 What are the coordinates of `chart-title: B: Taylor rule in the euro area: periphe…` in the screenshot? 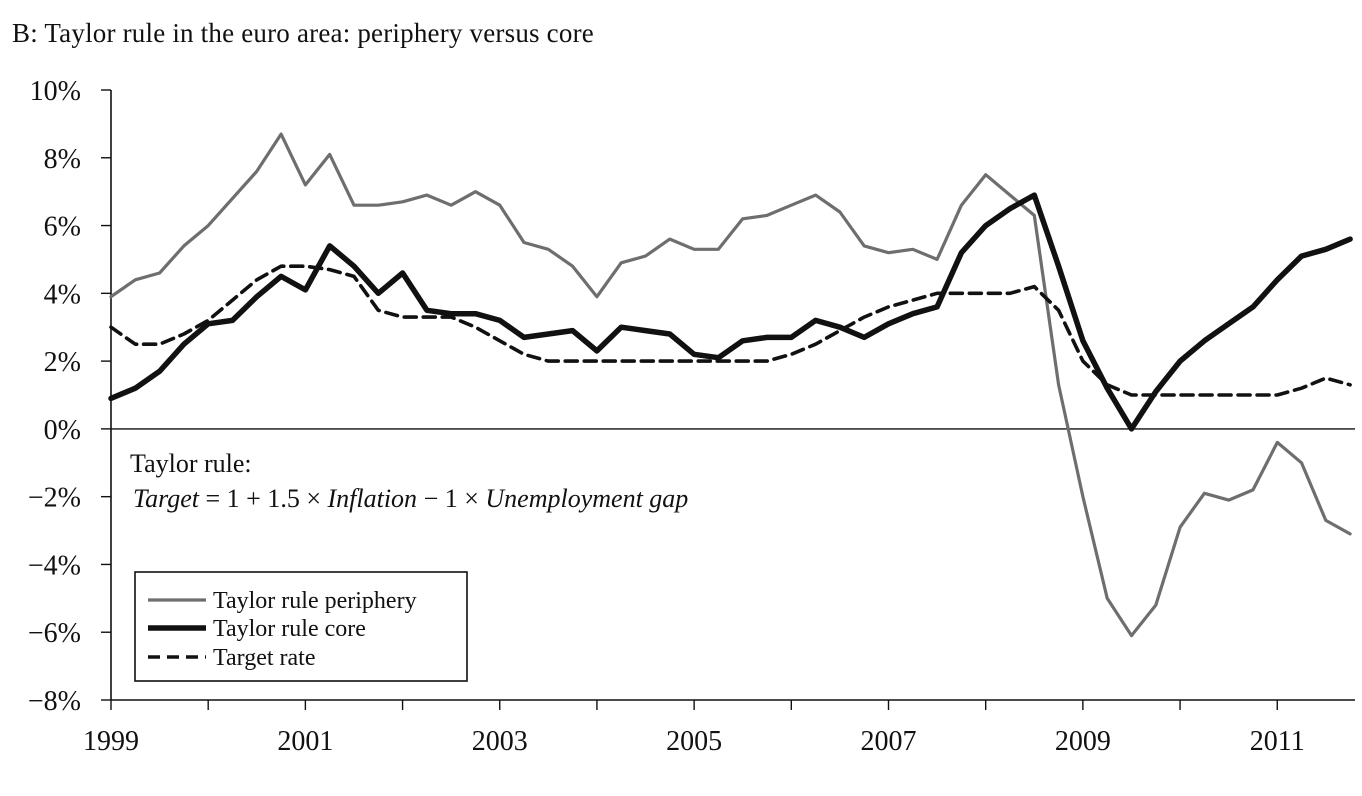 It's located at (303, 33).